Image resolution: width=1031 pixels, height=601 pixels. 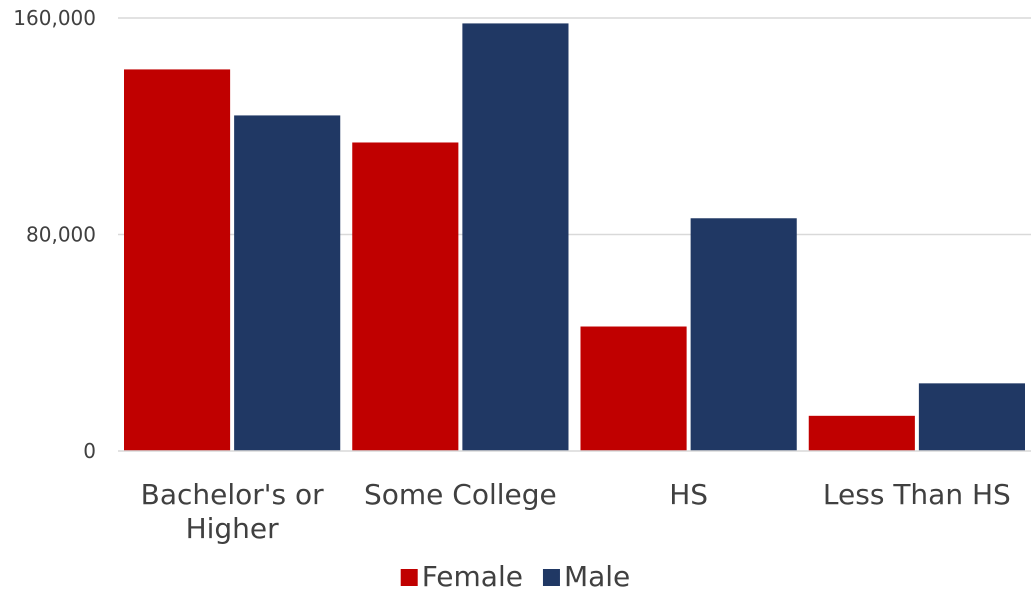 I want to click on x-category-label: Less Than HS, so click(x=917, y=494).